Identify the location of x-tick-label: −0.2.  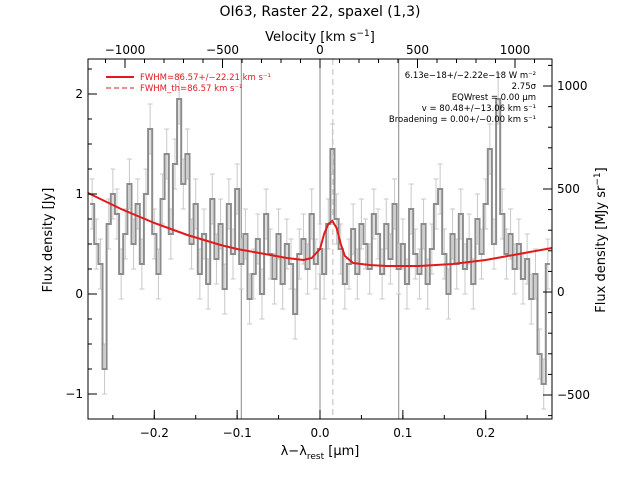
(154, 433).